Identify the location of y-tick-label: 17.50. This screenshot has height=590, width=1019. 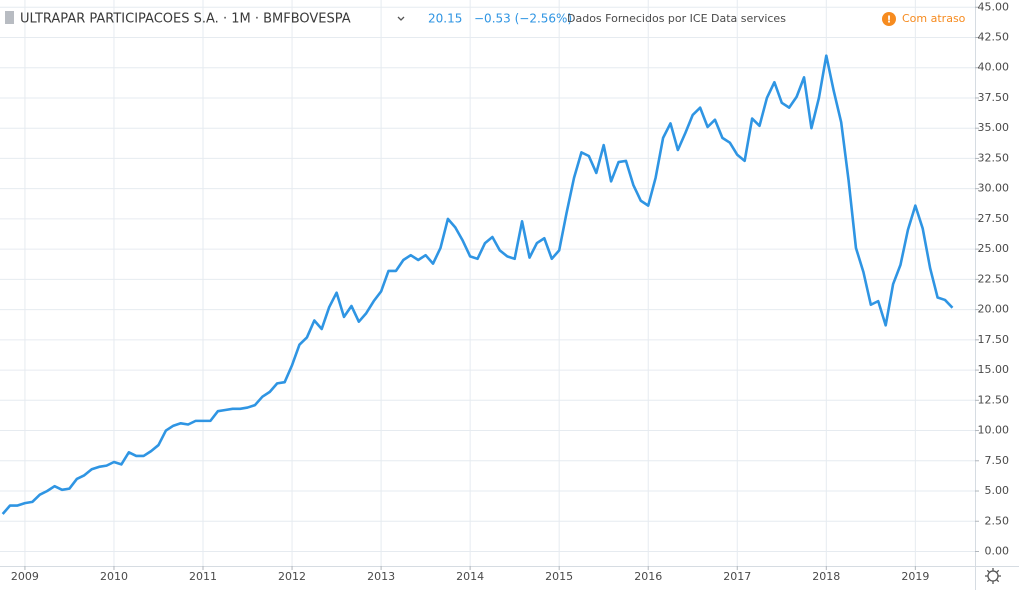
(994, 339).